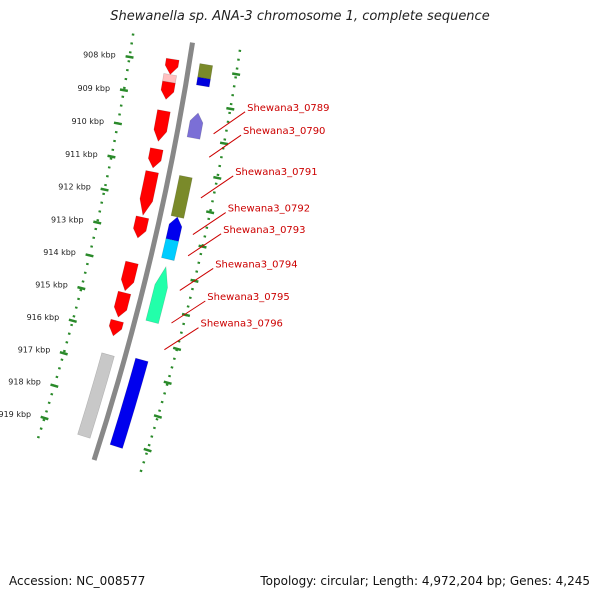 Image resolution: width=600 pixels, height=600 pixels. I want to click on tick-label: 912 kbp, so click(74, 187).